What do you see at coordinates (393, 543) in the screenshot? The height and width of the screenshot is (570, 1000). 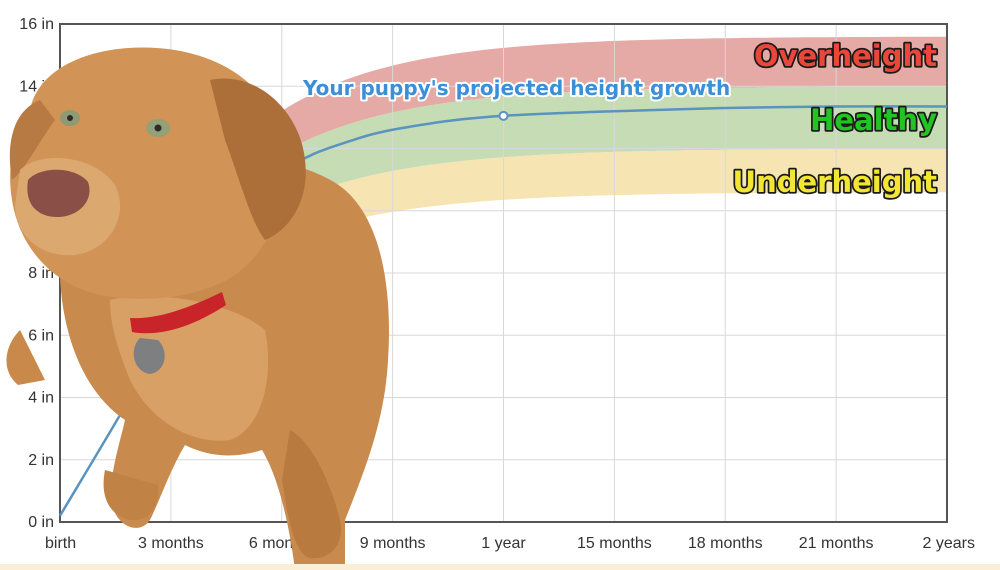 I see `x-tick-label: 9 months` at bounding box center [393, 543].